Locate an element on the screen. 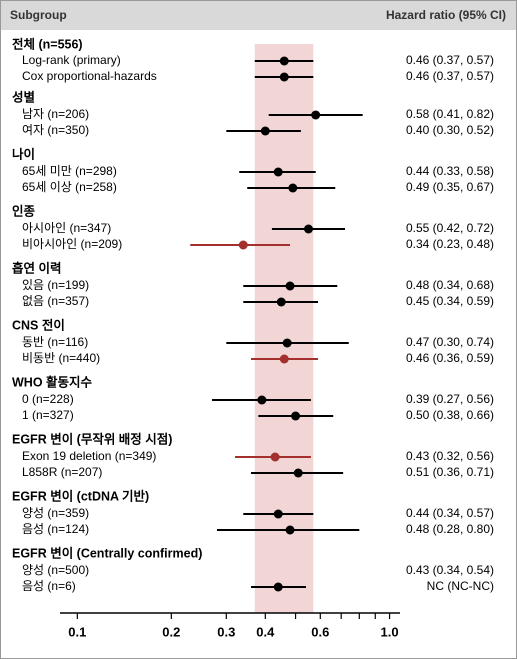  reference-band is located at coordinates (284, 328).